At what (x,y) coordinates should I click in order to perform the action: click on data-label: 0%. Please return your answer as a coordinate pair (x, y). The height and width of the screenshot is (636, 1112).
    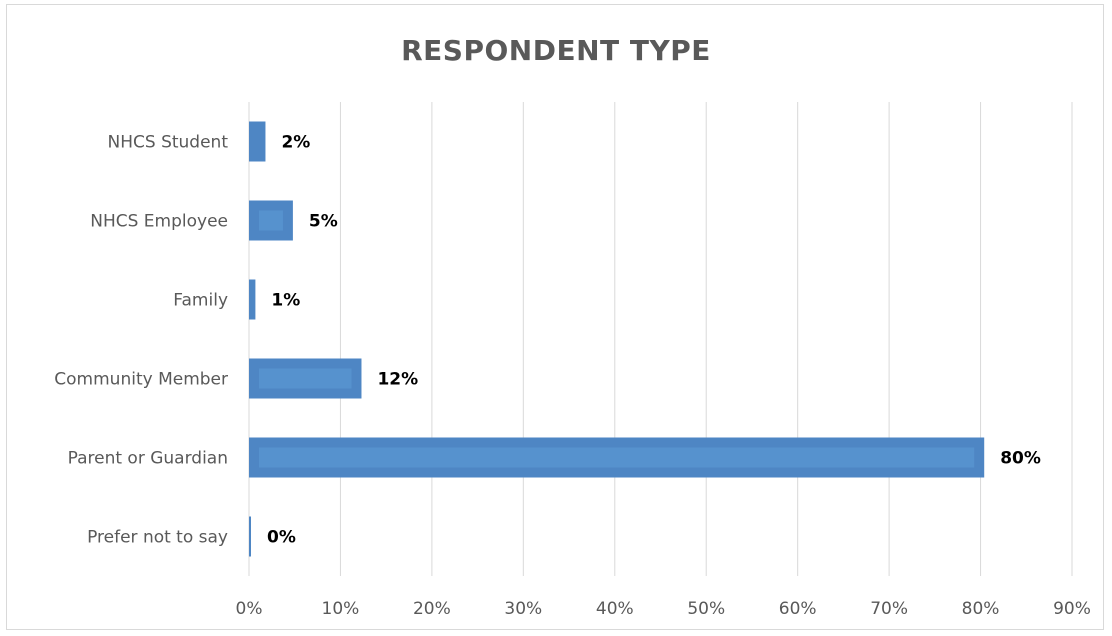
    Looking at the image, I should click on (281, 538).